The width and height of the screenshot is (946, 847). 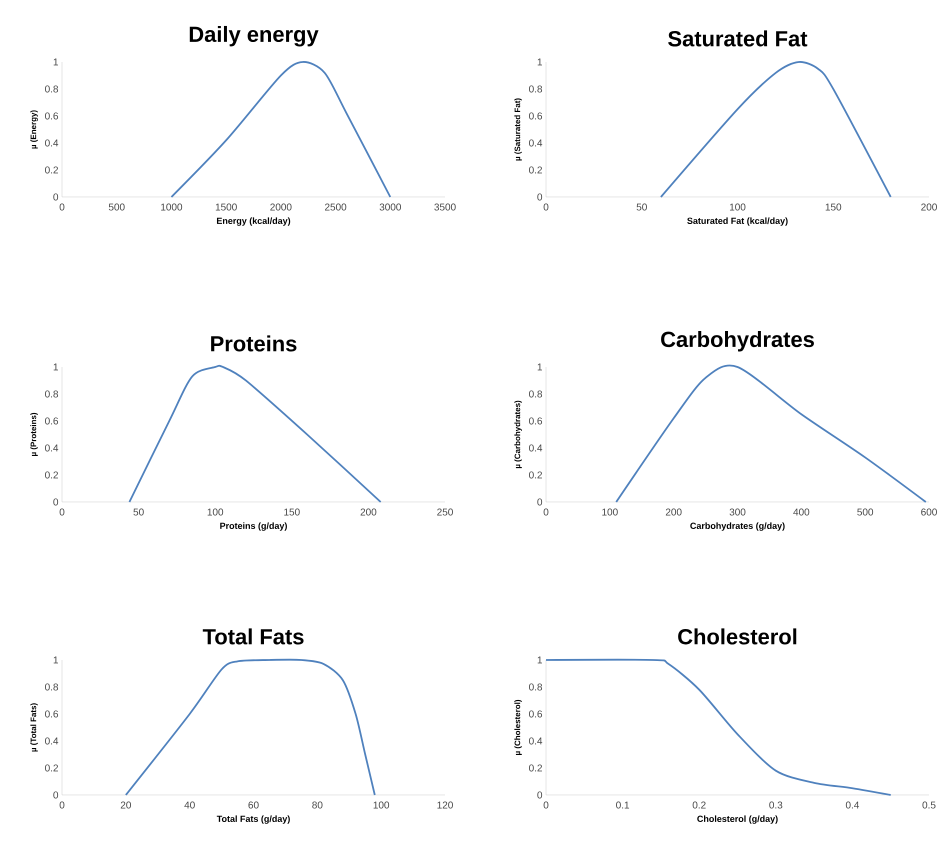 What do you see at coordinates (125, 805) in the screenshot?
I see `x-tick-label: 20` at bounding box center [125, 805].